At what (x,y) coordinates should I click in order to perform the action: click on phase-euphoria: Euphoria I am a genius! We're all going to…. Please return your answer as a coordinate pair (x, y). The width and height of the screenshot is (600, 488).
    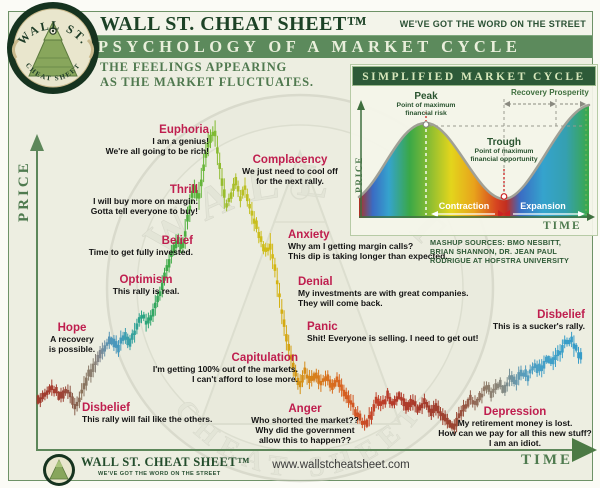
    Looking at the image, I should click on (157, 140).